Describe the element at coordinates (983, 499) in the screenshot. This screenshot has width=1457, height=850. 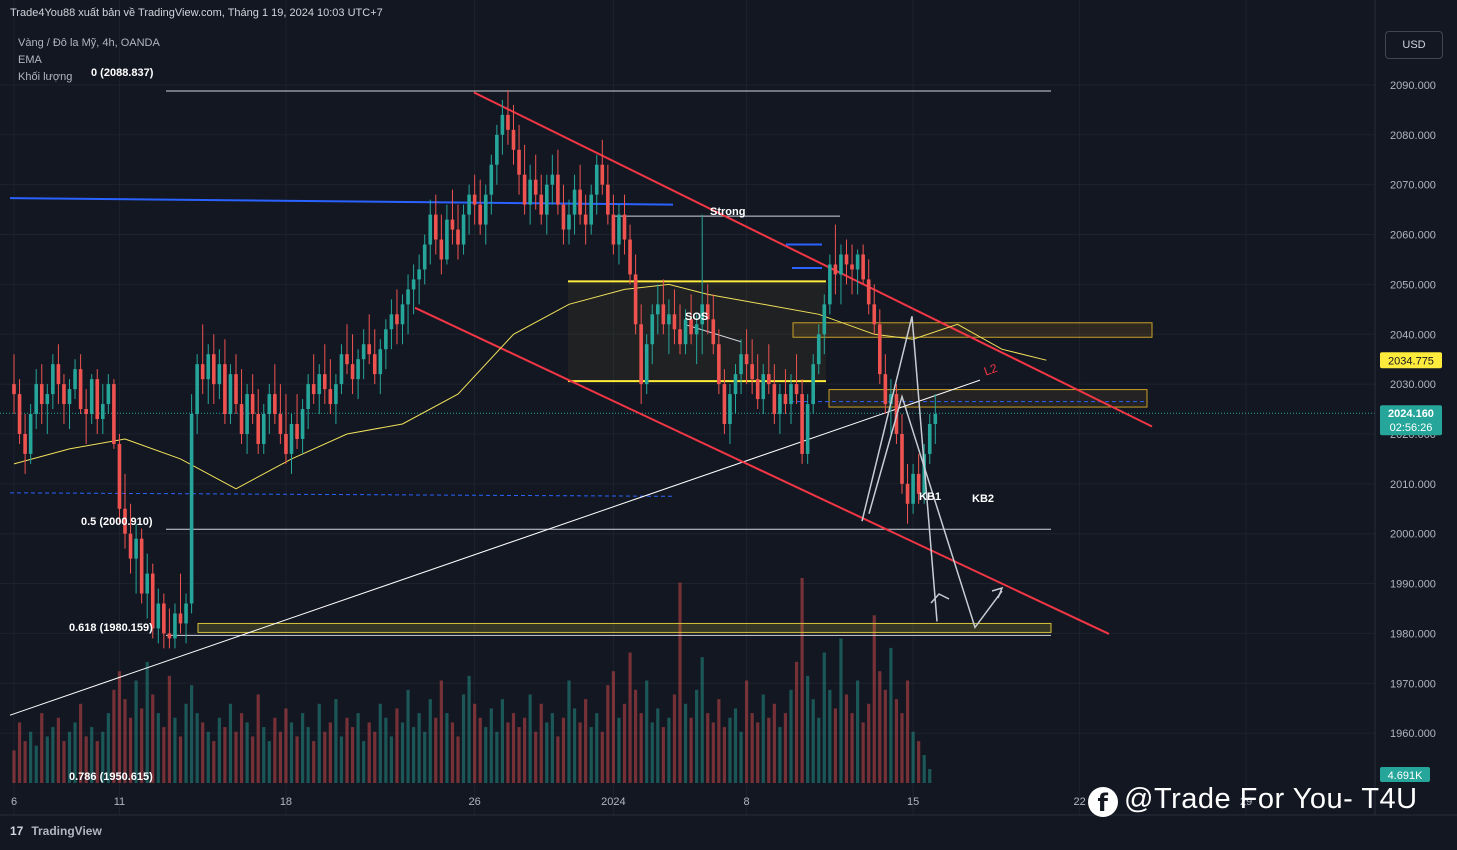
I see `kb2-label: KB2` at that location.